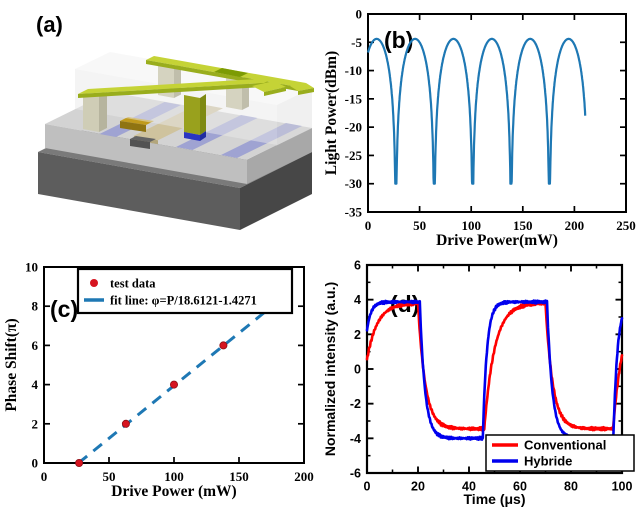 The height and width of the screenshot is (510, 639). I want to click on legend-marker-dot, so click(94, 283).